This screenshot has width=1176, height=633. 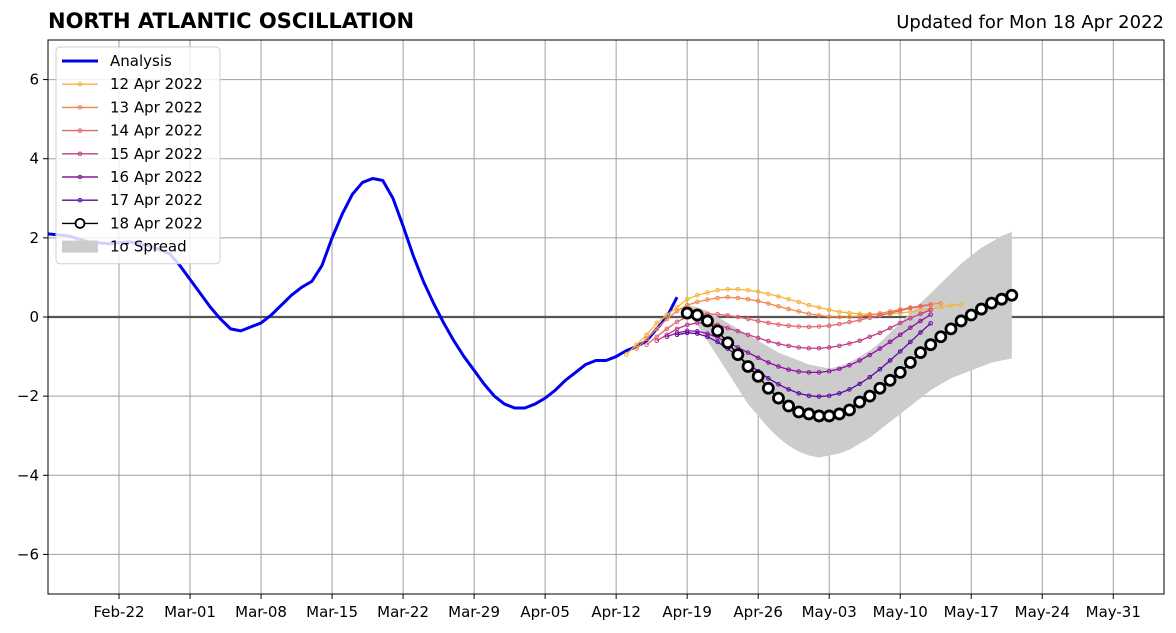 I want to click on y-tick-label: −6, so click(x=28, y=554).